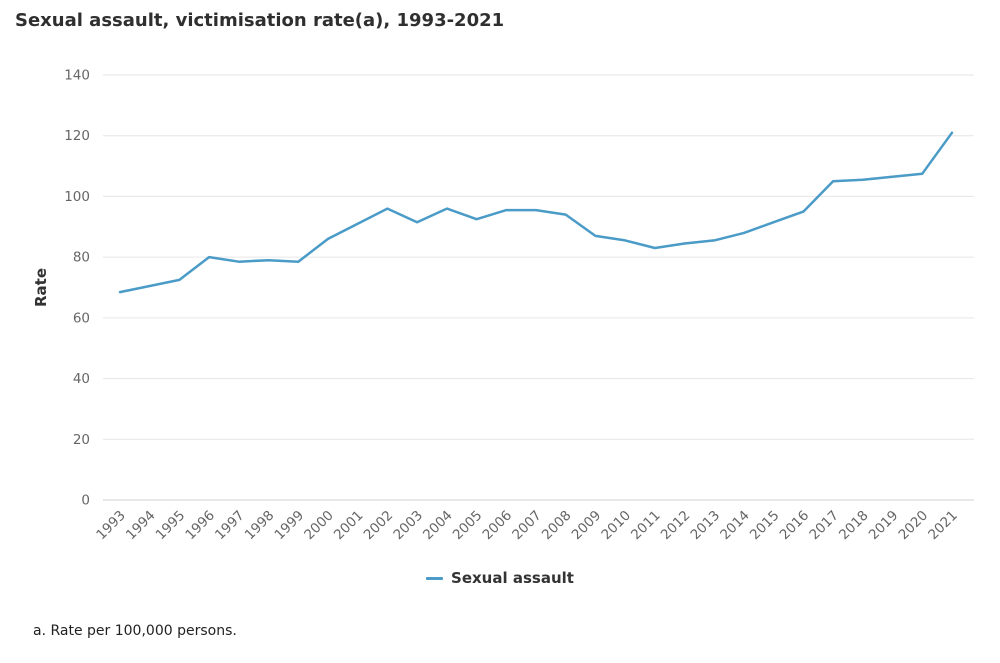  Describe the element at coordinates (435, 578) in the screenshot. I see `legend-line-marker-icon` at that location.